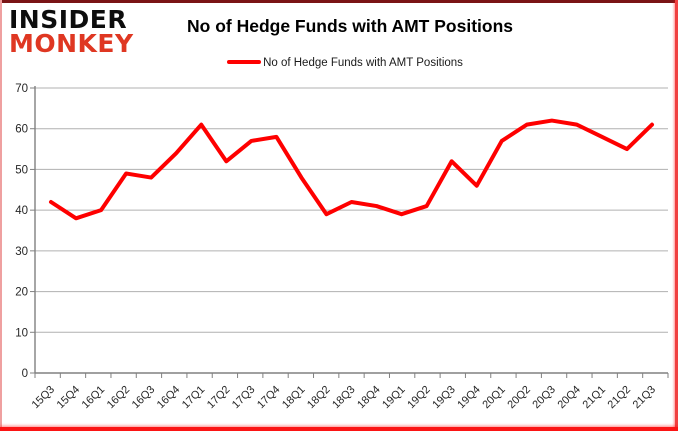 The image size is (678, 431). What do you see at coordinates (144, 398) in the screenshot?
I see `x-tick-label: 16Q3` at bounding box center [144, 398].